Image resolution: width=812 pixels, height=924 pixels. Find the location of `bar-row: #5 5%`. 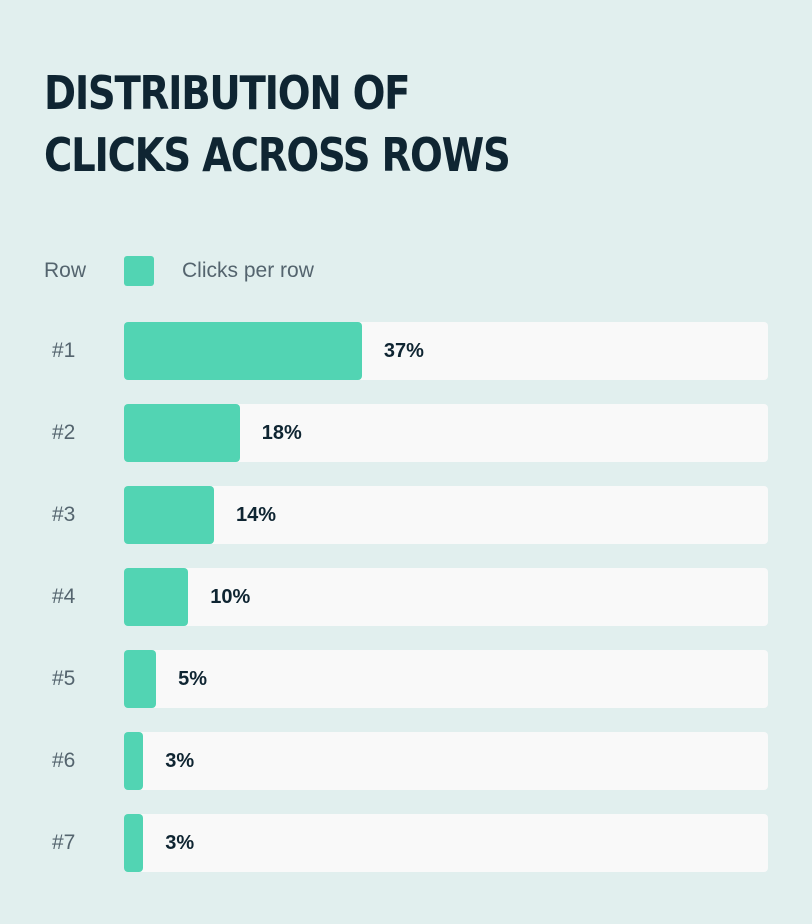

bar-row: #5 5% is located at coordinates (406, 679).